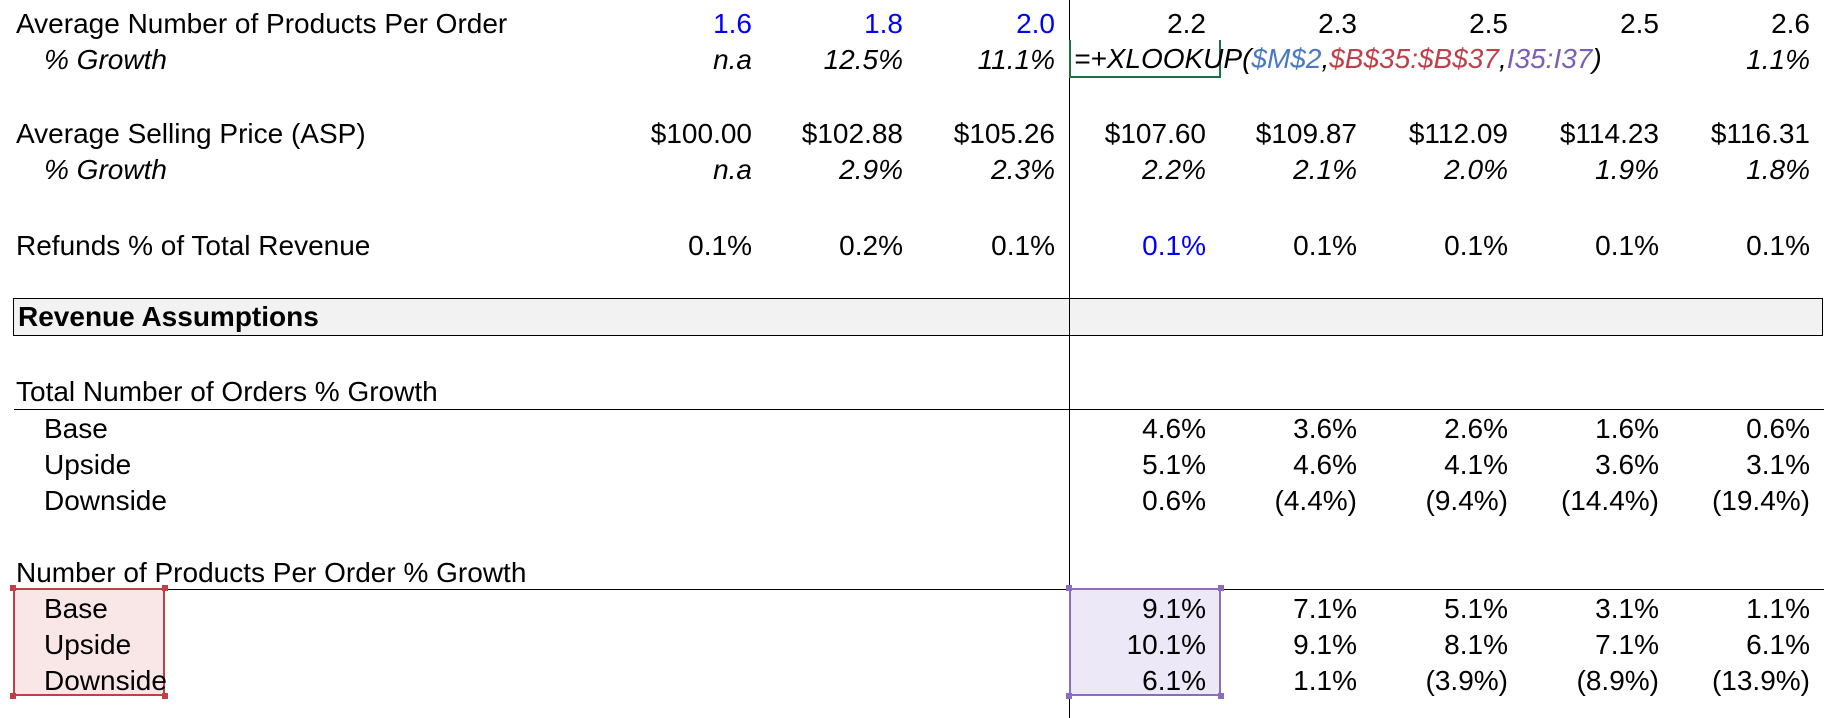  Describe the element at coordinates (1760, 133) in the screenshot. I see `cell: $116.31` at that location.